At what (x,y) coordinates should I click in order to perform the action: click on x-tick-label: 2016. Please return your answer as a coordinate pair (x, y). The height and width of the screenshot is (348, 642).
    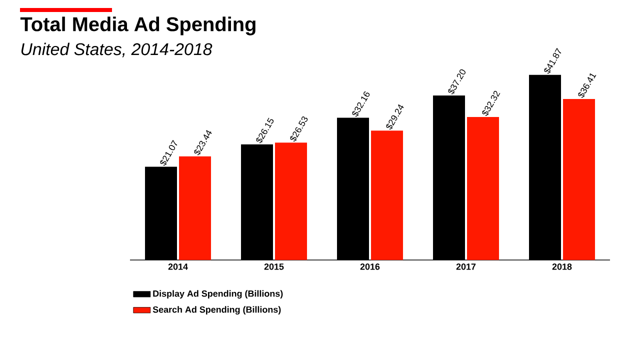
    Looking at the image, I should click on (370, 267).